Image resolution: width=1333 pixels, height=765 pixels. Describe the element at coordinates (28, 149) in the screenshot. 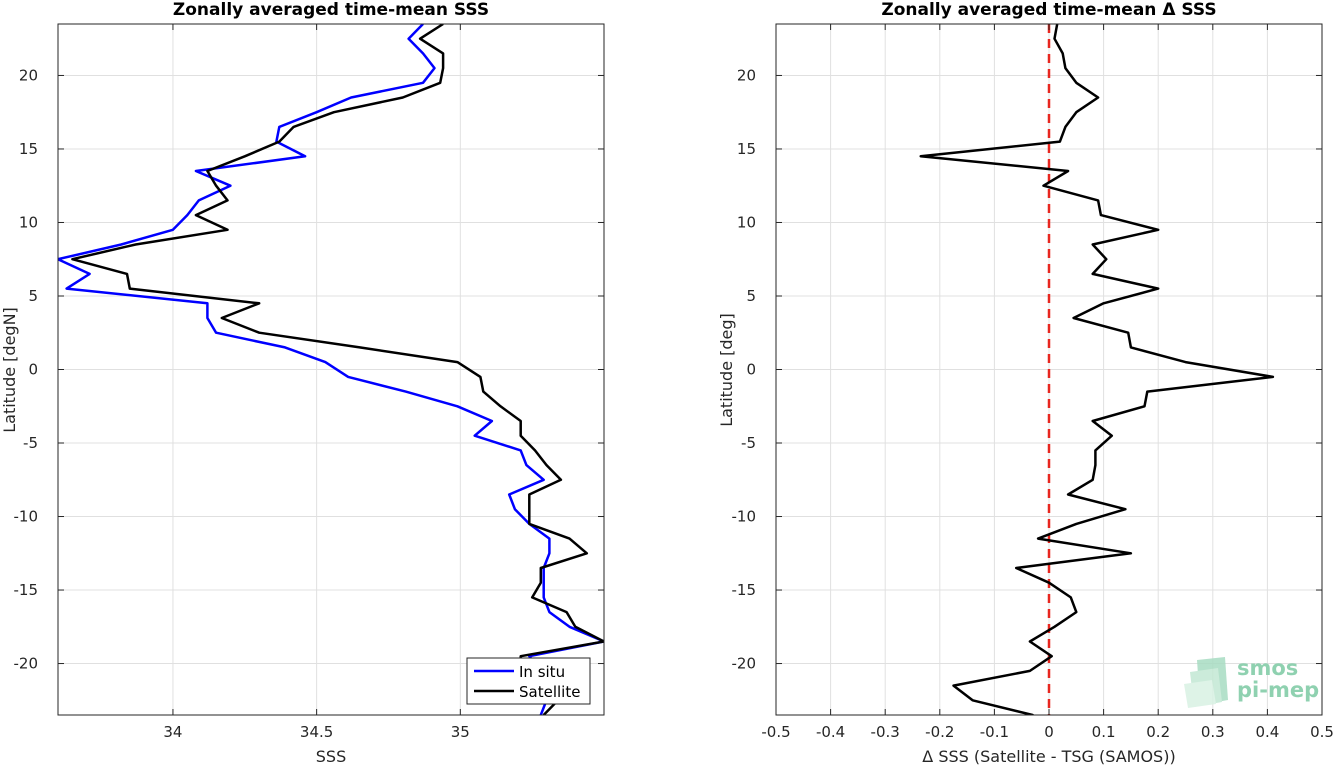

I see `left-y-tick-label: 15` at that location.